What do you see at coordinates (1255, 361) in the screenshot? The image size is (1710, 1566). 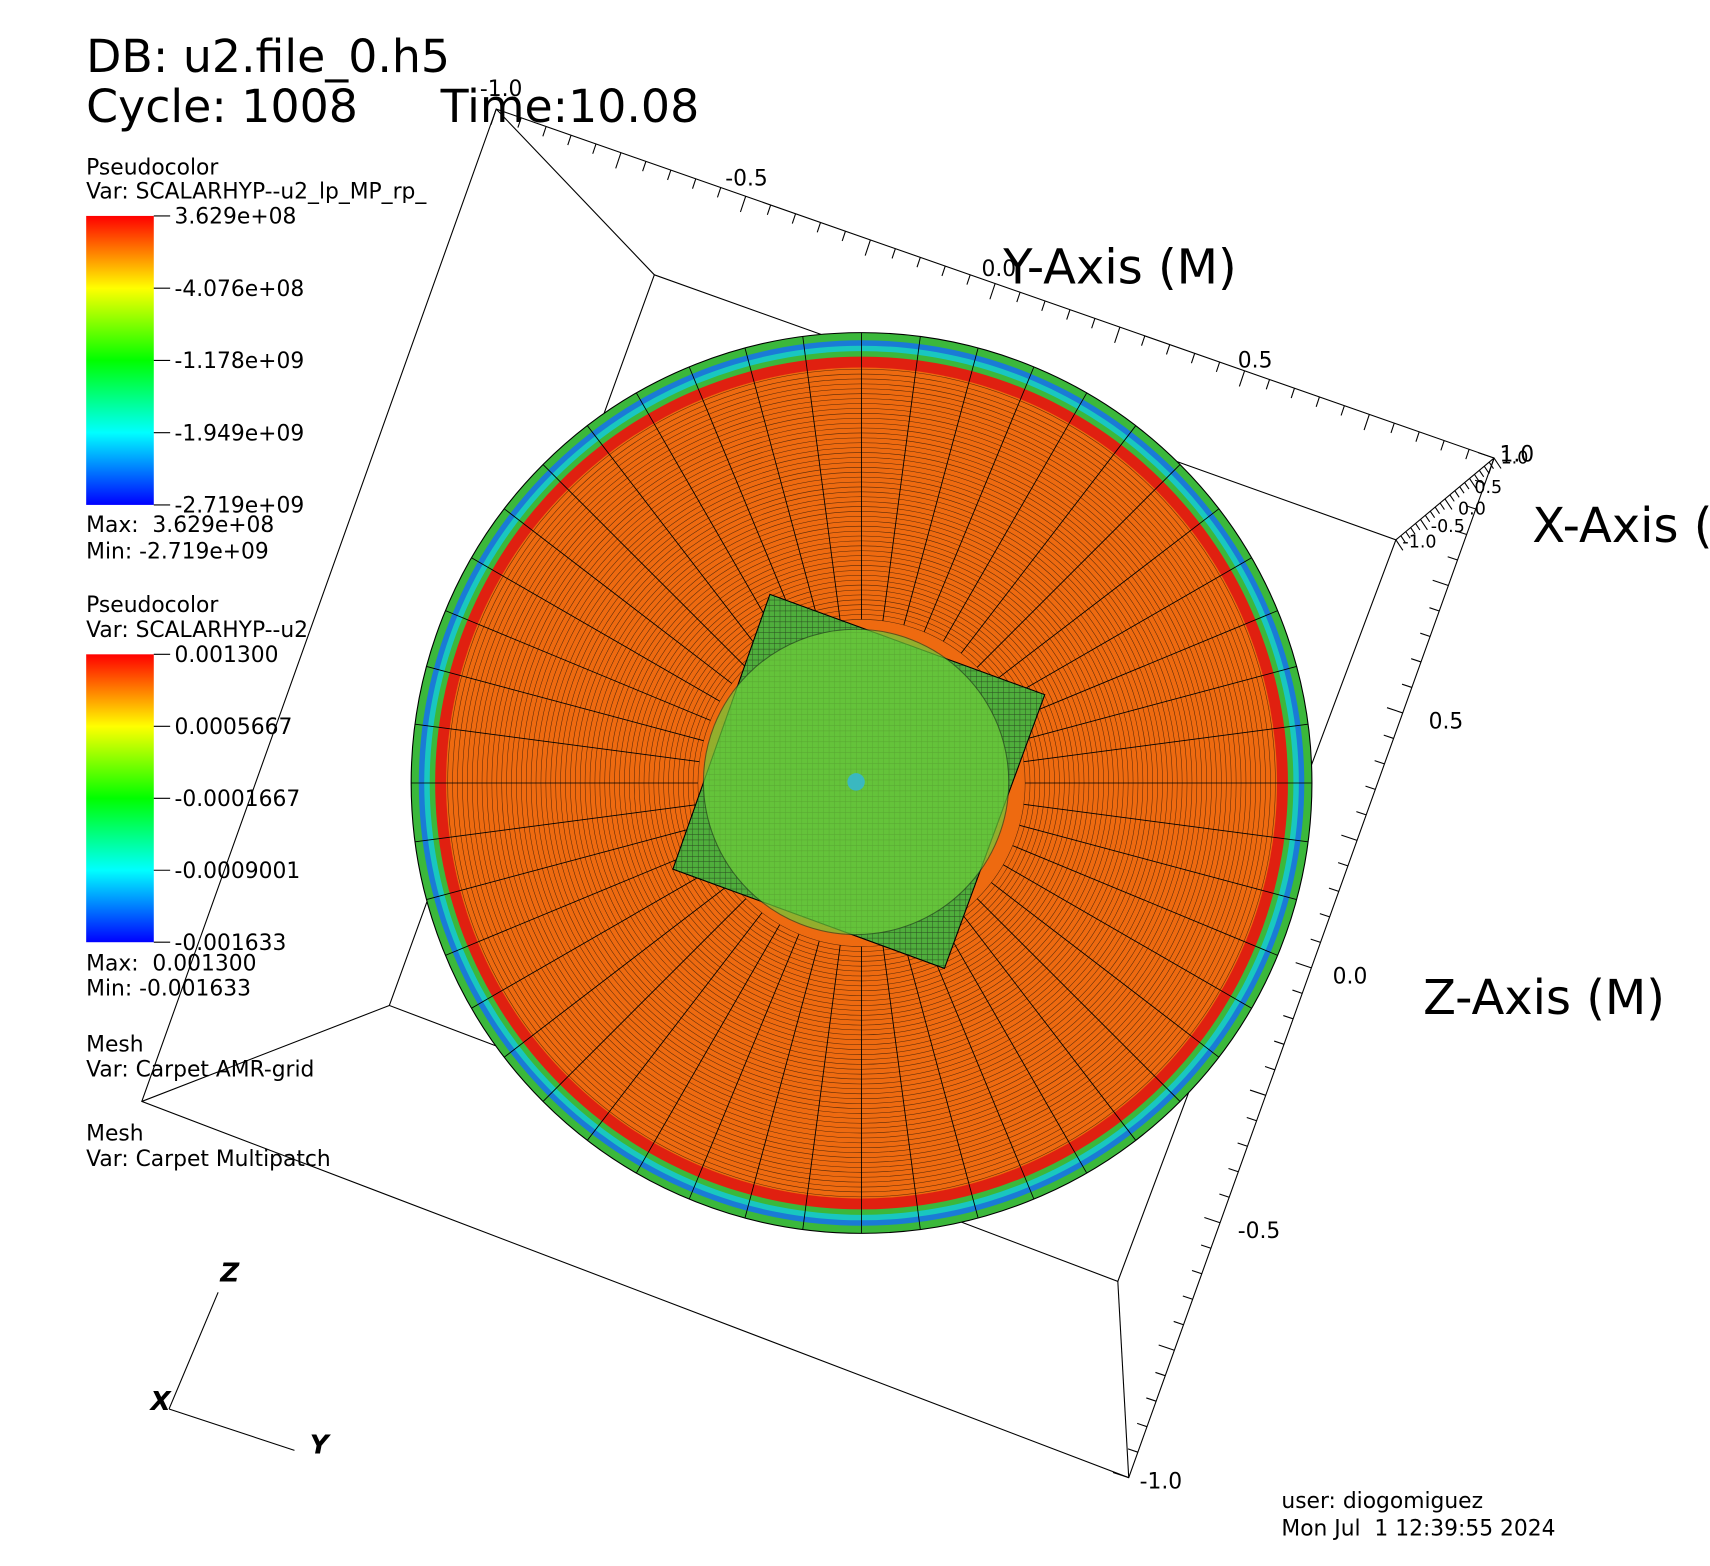 I see `y-tick-label: 0.5` at bounding box center [1255, 361].